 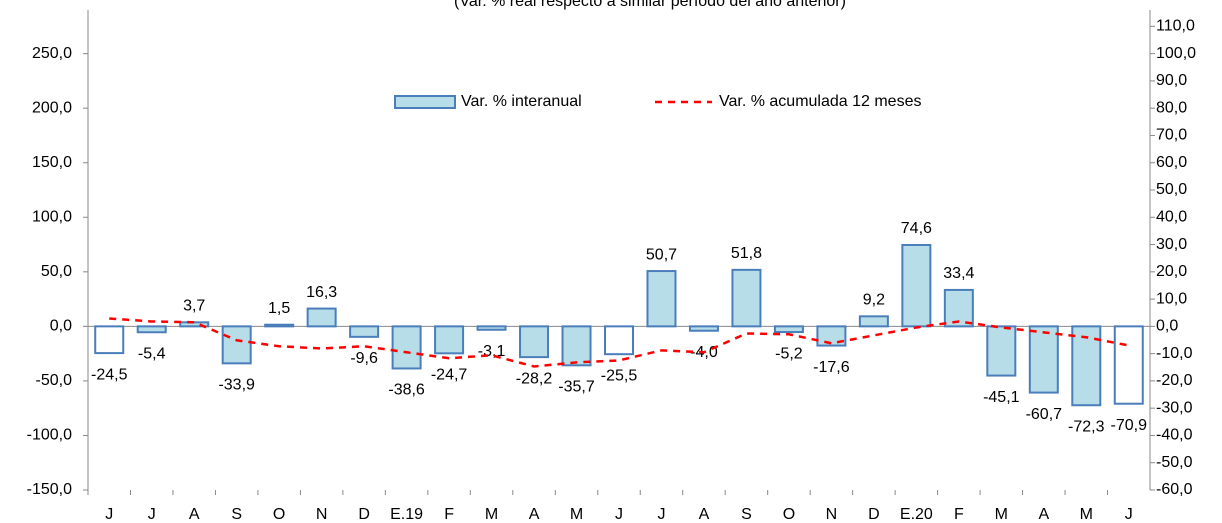 What do you see at coordinates (1171, 244) in the screenshot?
I see `y2-tick-label: 30,0` at bounding box center [1171, 244].